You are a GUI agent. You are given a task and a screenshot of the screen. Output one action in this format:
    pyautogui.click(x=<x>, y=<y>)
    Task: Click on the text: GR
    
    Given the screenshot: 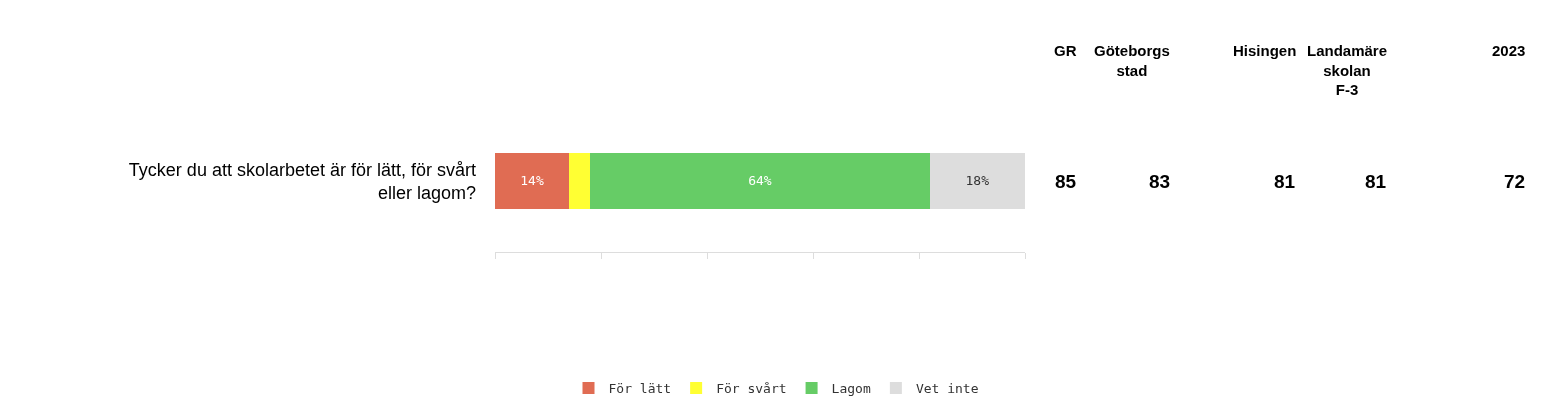 What is the action you would take?
    pyautogui.click(x=1065, y=50)
    